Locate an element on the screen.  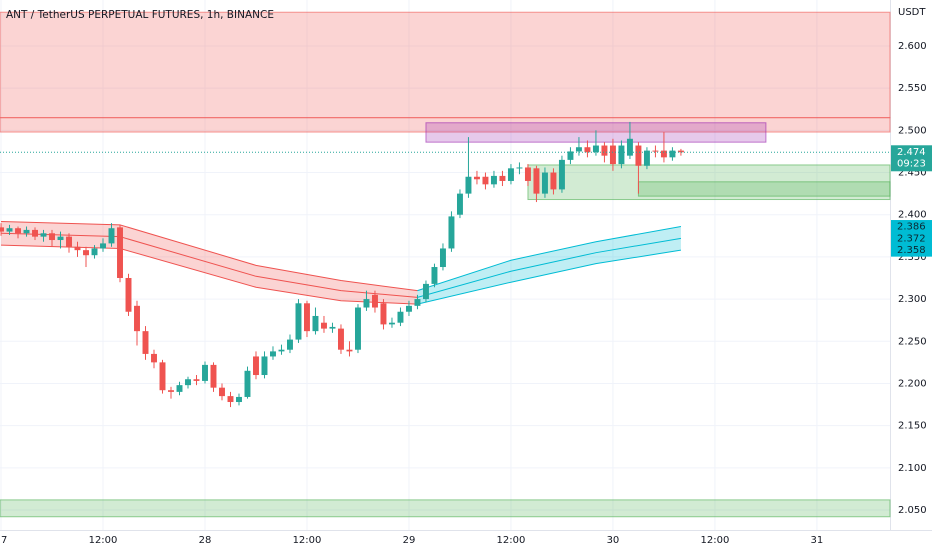
x-tick-label: 29 is located at coordinates (409, 540).